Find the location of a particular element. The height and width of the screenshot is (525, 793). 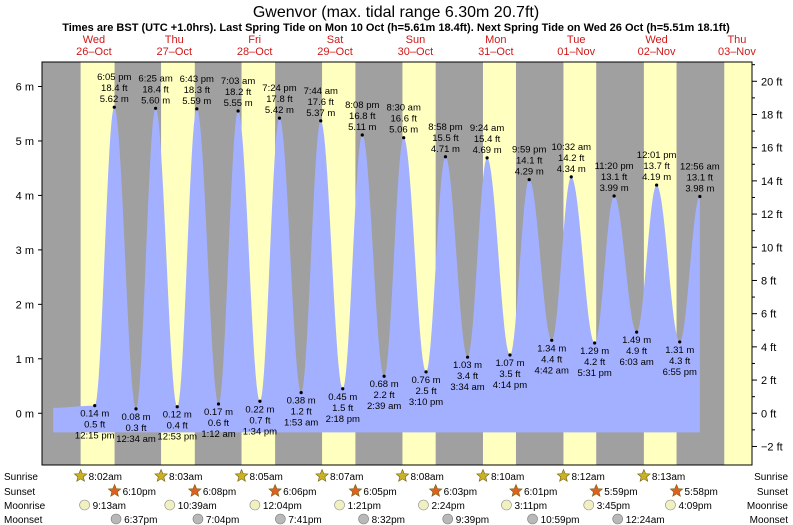

y-left-tick-label: 0 m is located at coordinates (25, 414).